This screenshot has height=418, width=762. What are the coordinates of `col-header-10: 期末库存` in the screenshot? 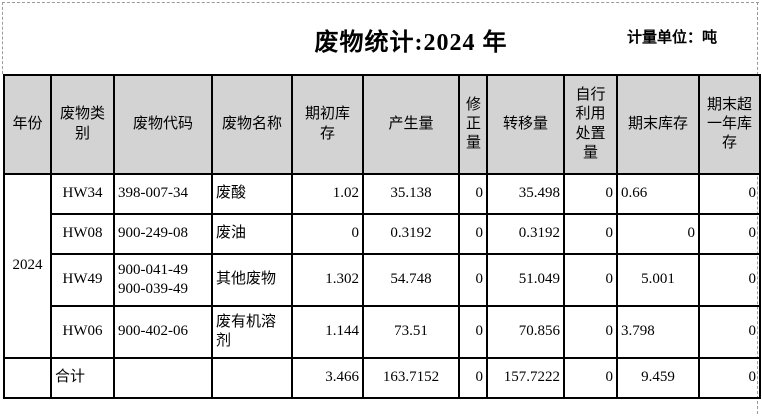 It's located at (658, 124).